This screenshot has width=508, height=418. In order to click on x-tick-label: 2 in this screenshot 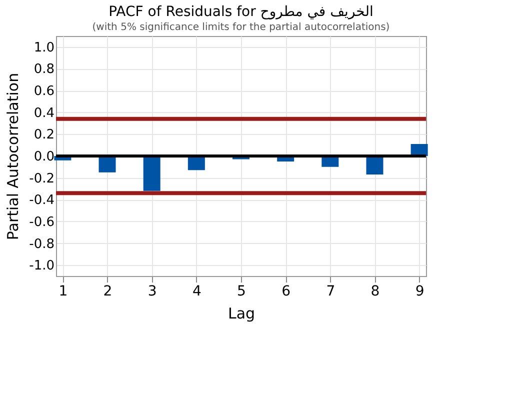, I will do `click(107, 292)`.